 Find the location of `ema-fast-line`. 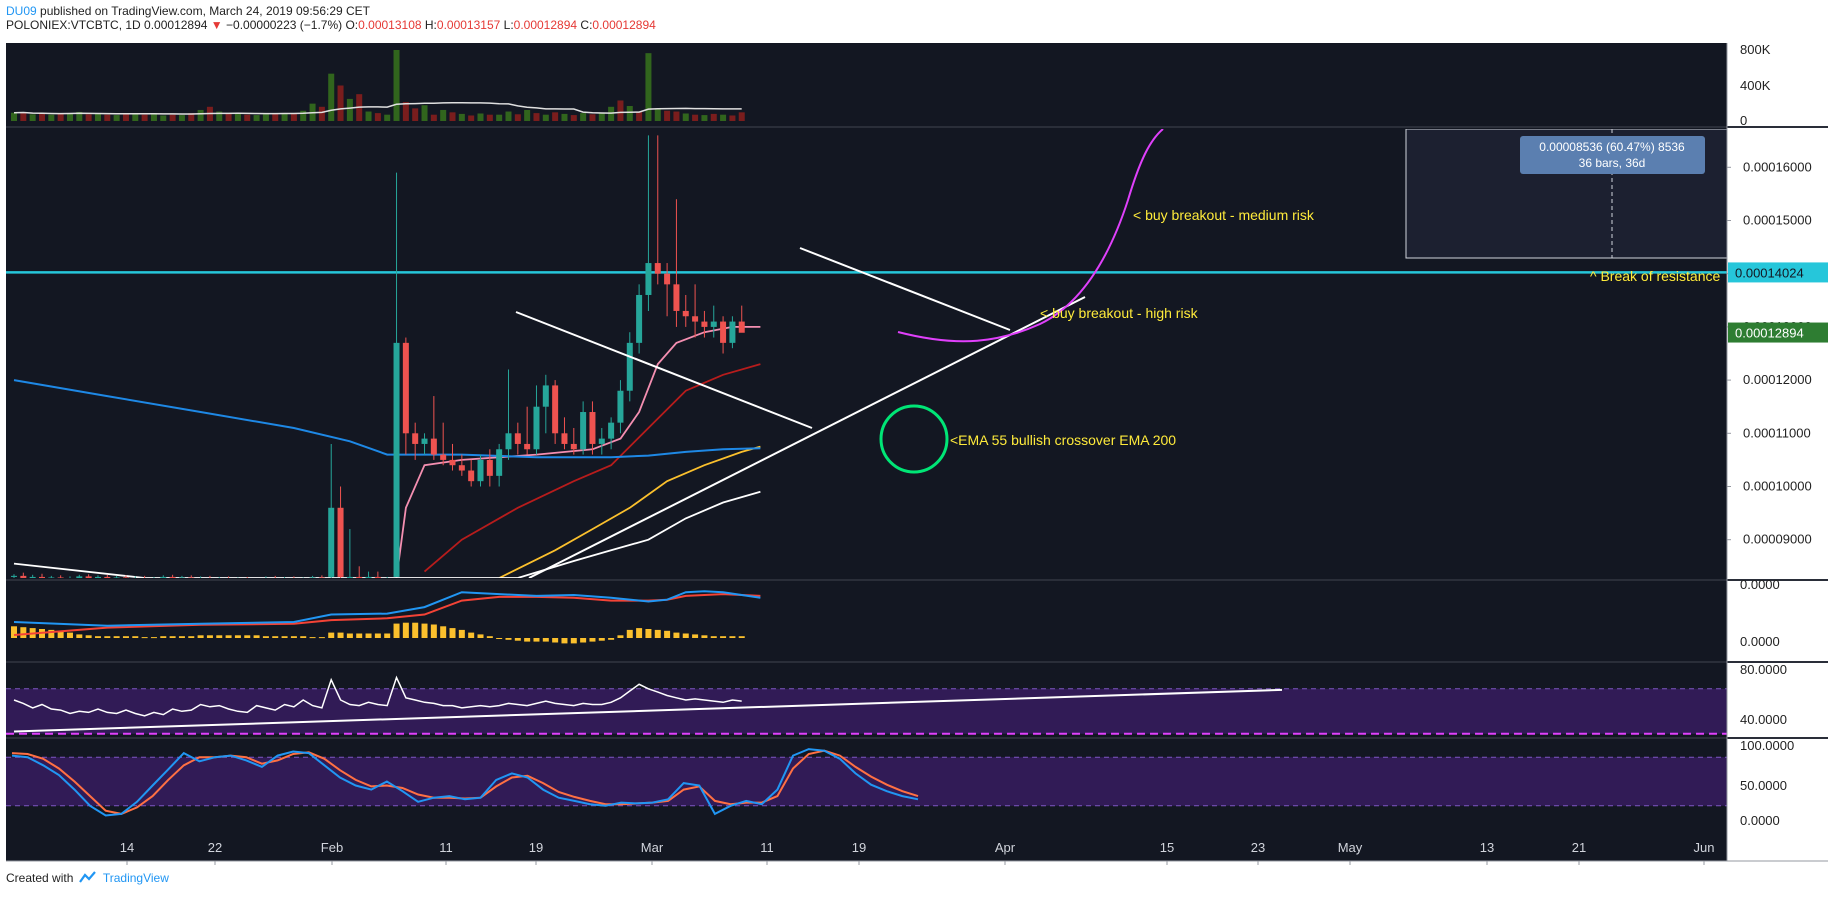

ema-fast-line is located at coordinates (578, 452).